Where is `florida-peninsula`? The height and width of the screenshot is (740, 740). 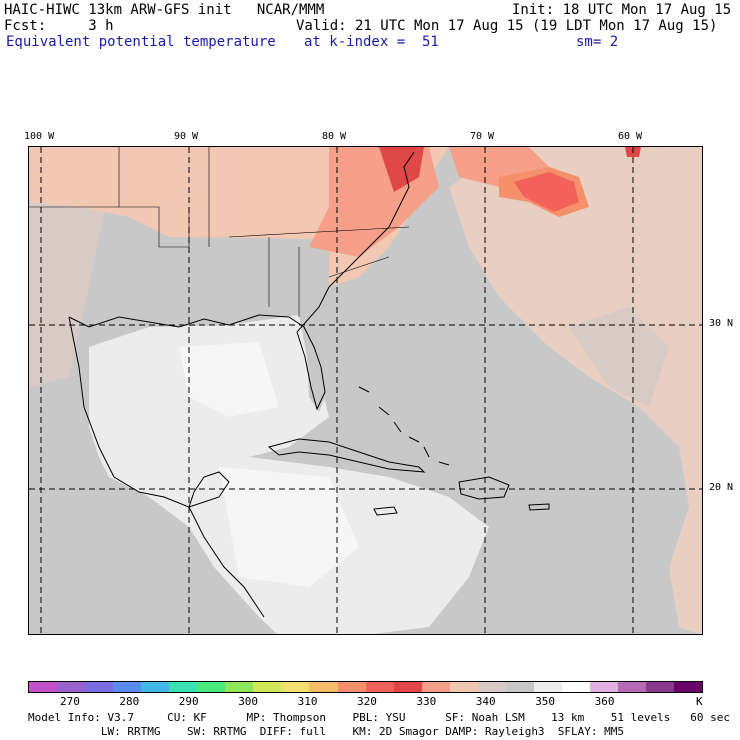
florida-peninsula is located at coordinates (316, 362).